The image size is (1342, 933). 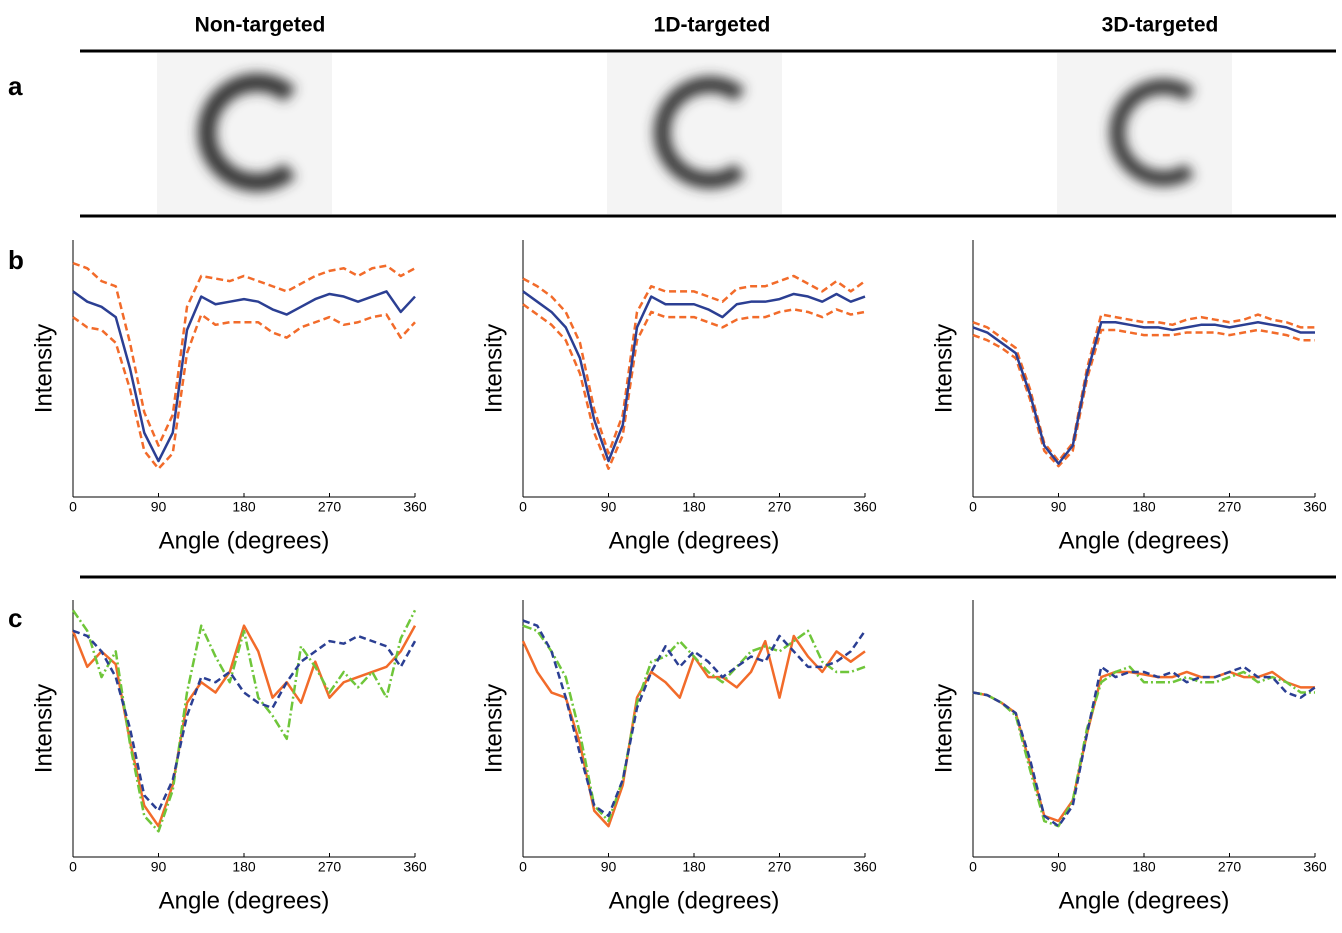 I want to click on row-label: c, so click(x=15, y=618).